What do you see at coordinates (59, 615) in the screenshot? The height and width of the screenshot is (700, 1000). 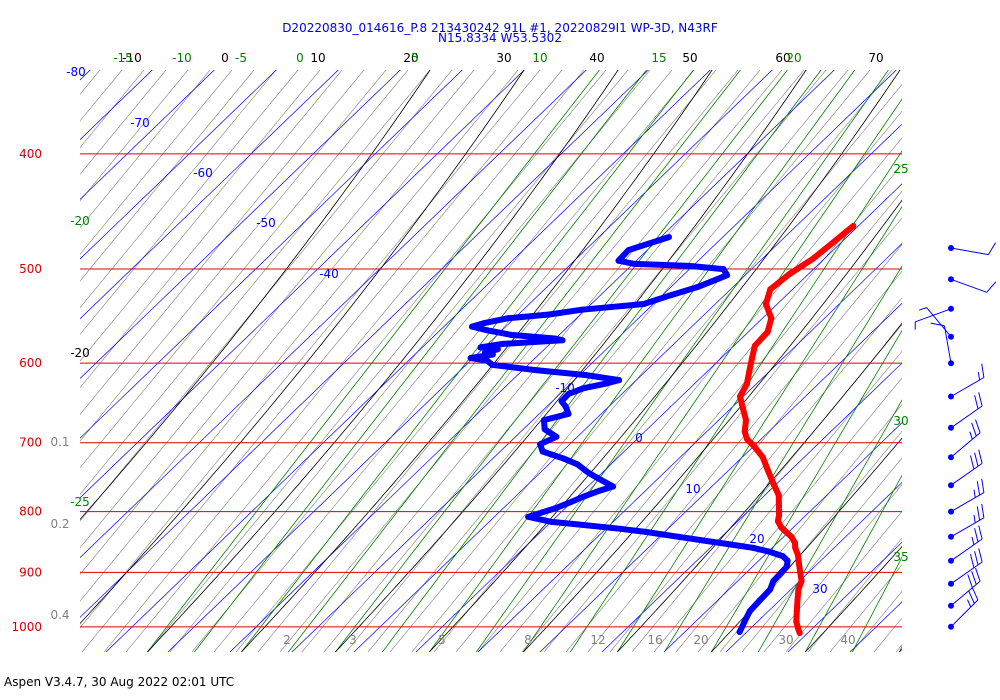 I see `left-small-label: 0.4` at bounding box center [59, 615].